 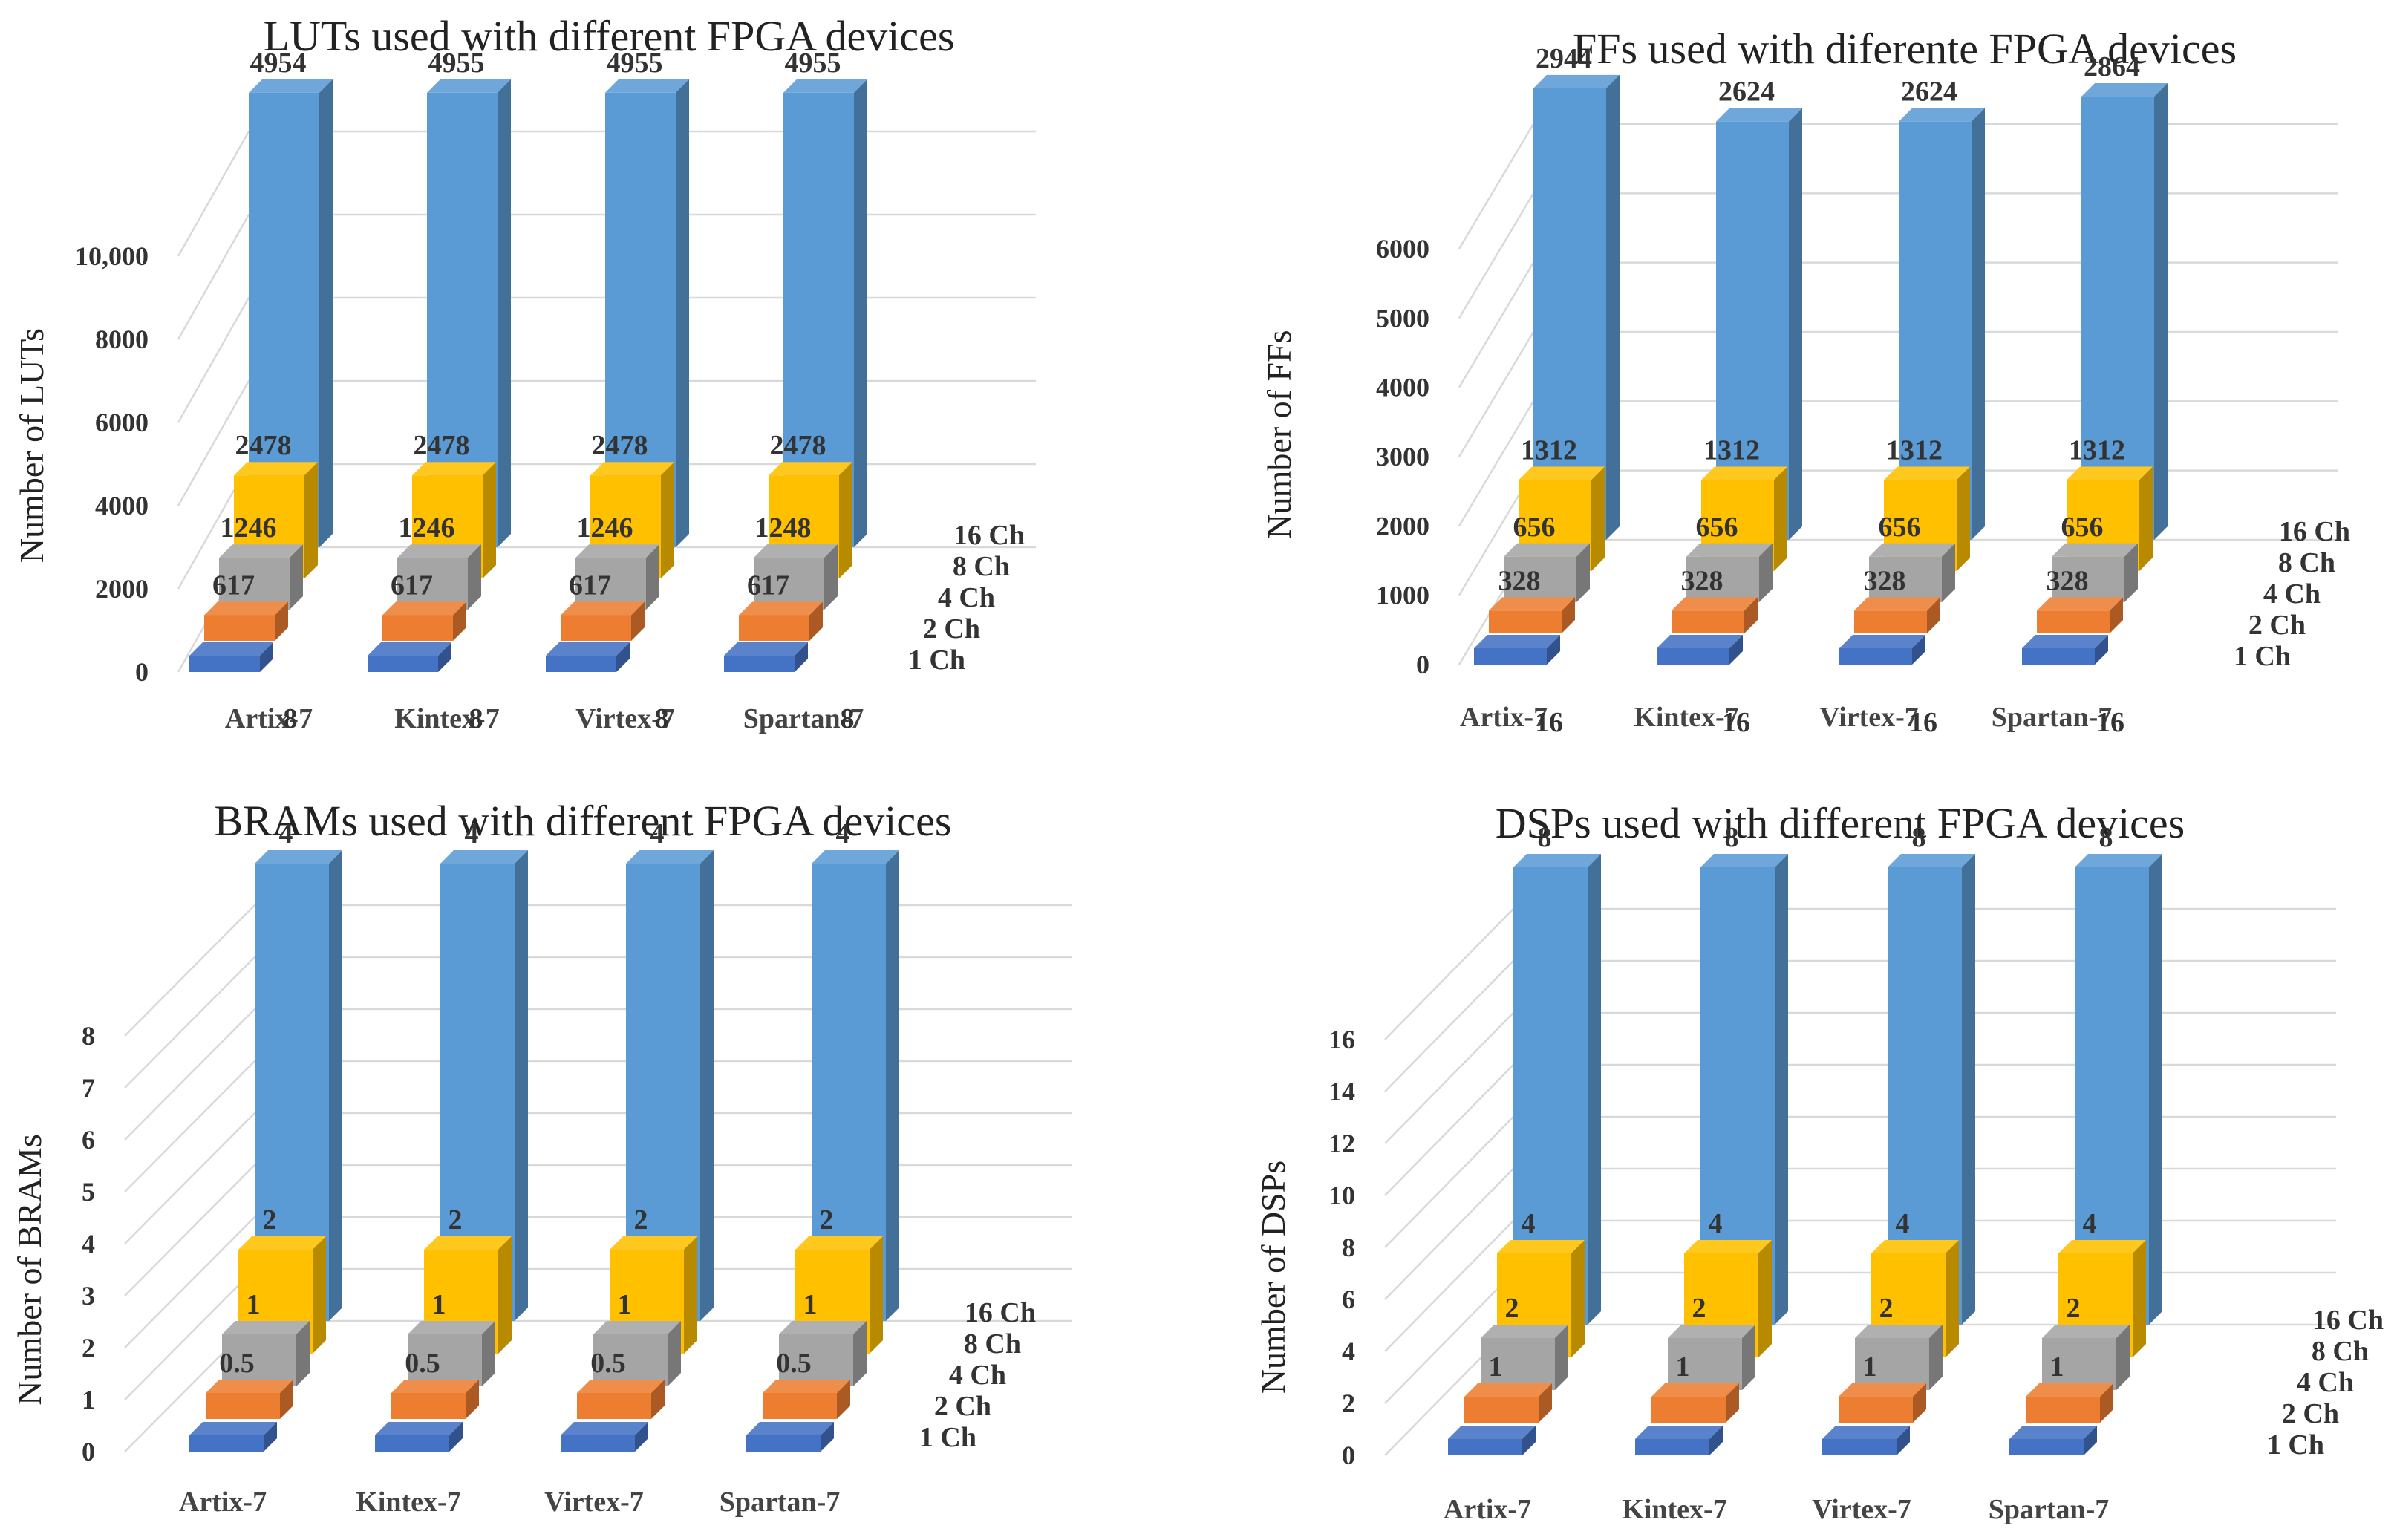 I want to click on bar-16-ch, so click(x=2124, y=312).